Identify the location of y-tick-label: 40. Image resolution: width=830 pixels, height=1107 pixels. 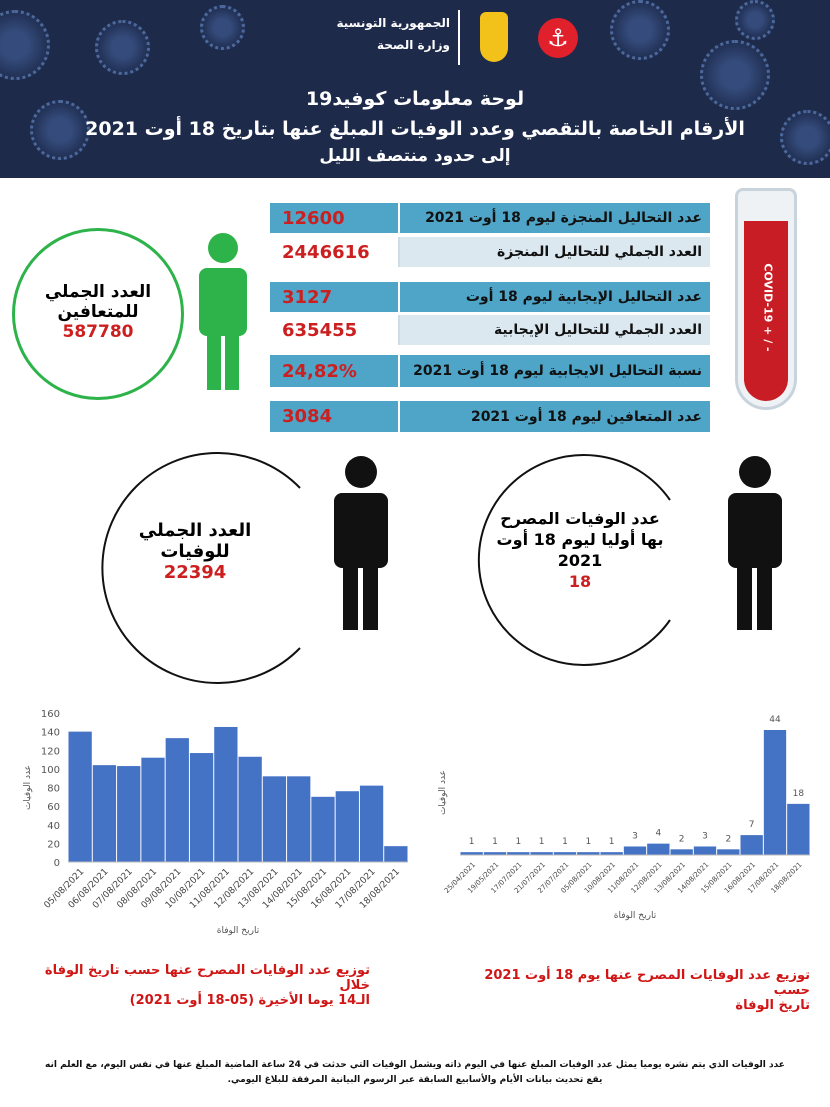
(53, 826).